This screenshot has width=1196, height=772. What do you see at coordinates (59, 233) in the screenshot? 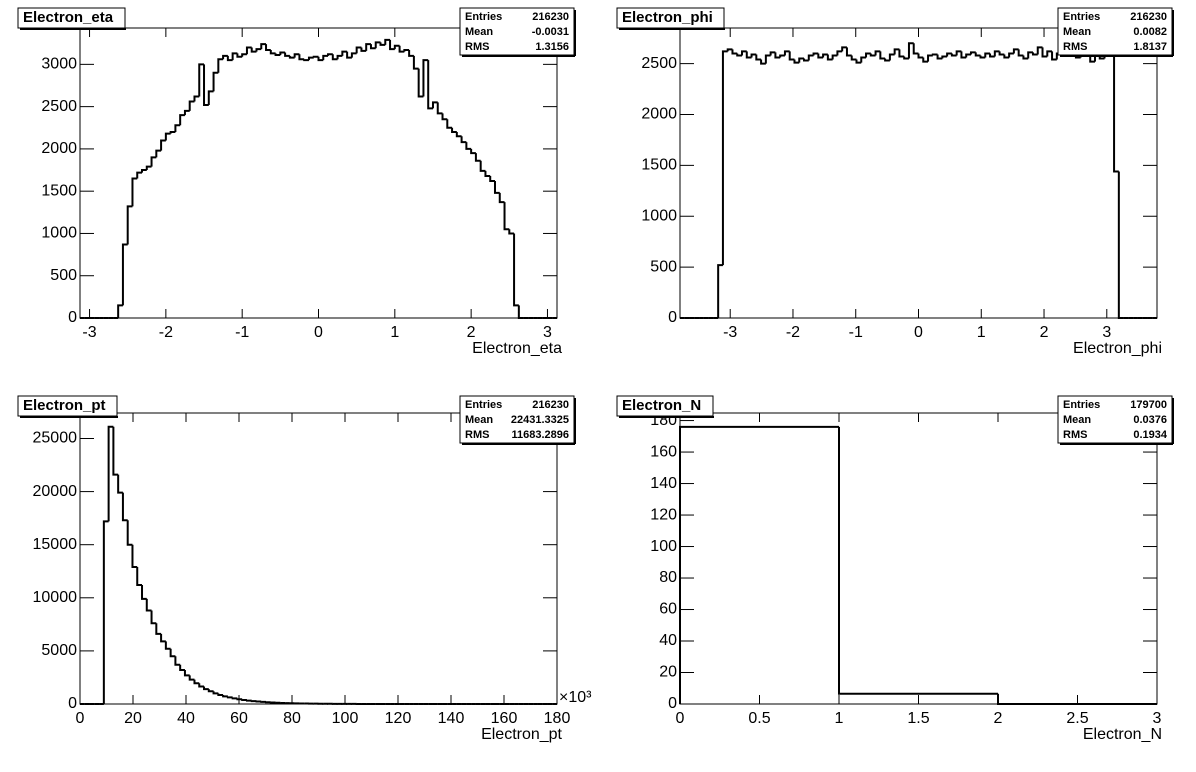
I see `y-tick-label: 1000` at bounding box center [59, 233].